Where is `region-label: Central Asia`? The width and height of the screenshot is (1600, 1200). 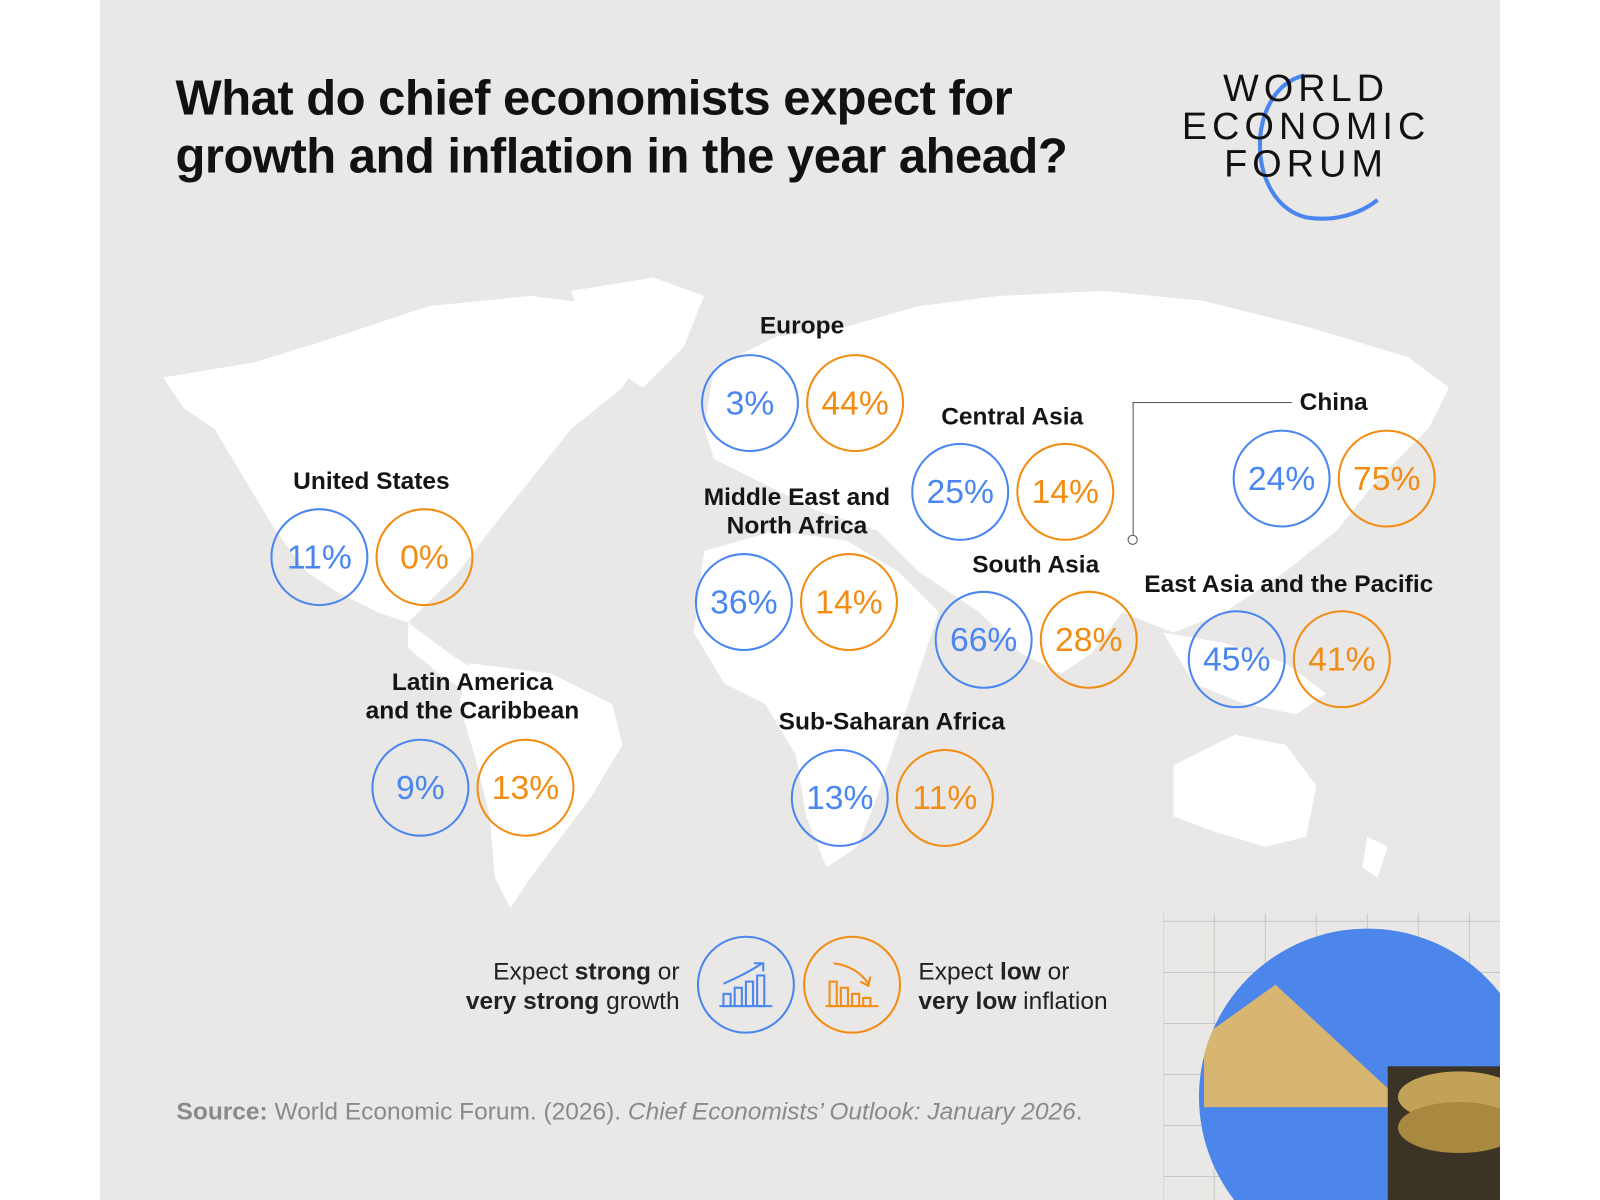 region-label: Central Asia is located at coordinates (1012, 417).